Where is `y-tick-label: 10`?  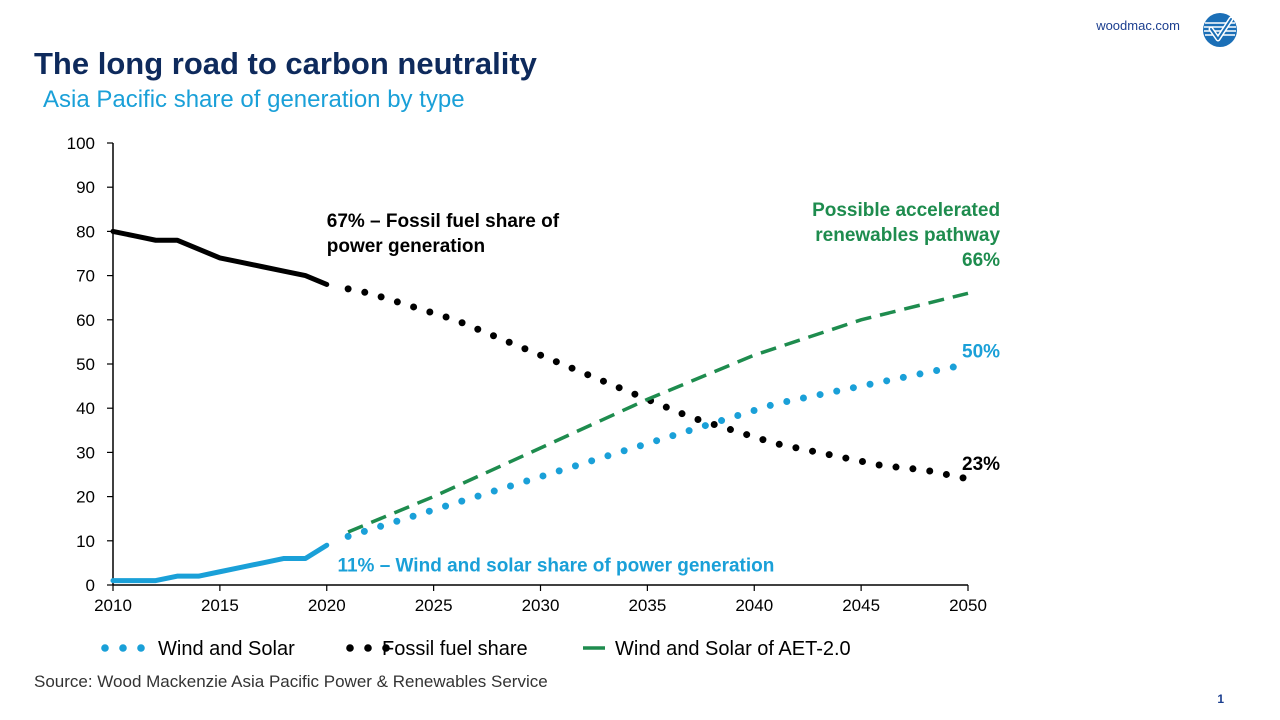 y-tick-label: 10 is located at coordinates (85, 541).